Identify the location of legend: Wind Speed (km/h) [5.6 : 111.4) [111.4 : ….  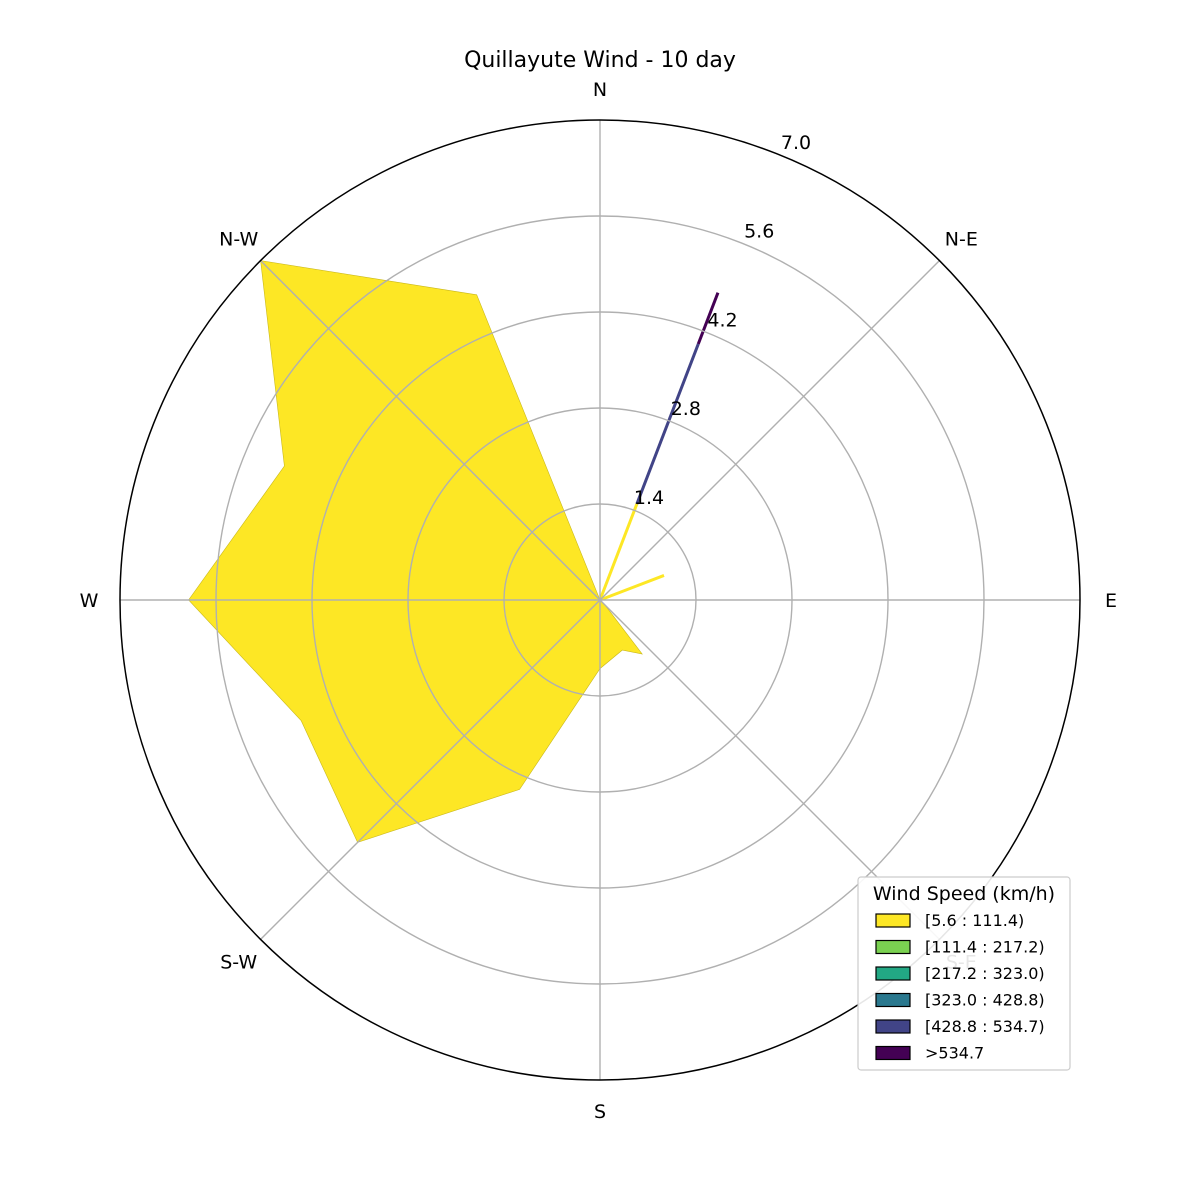
(964, 973).